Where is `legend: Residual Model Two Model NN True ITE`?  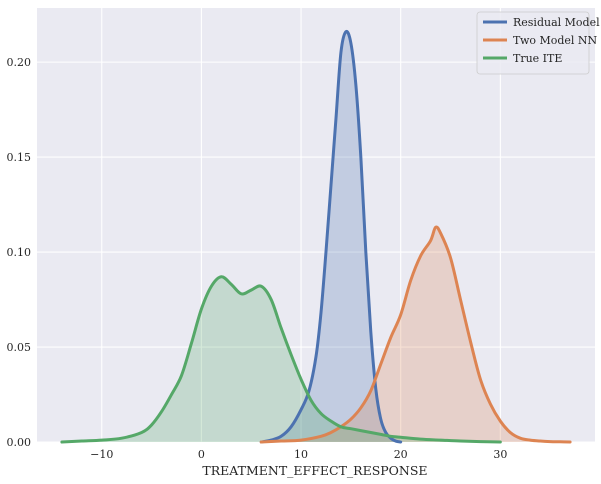 legend: Residual Model Two Model NN True ITE is located at coordinates (538, 43).